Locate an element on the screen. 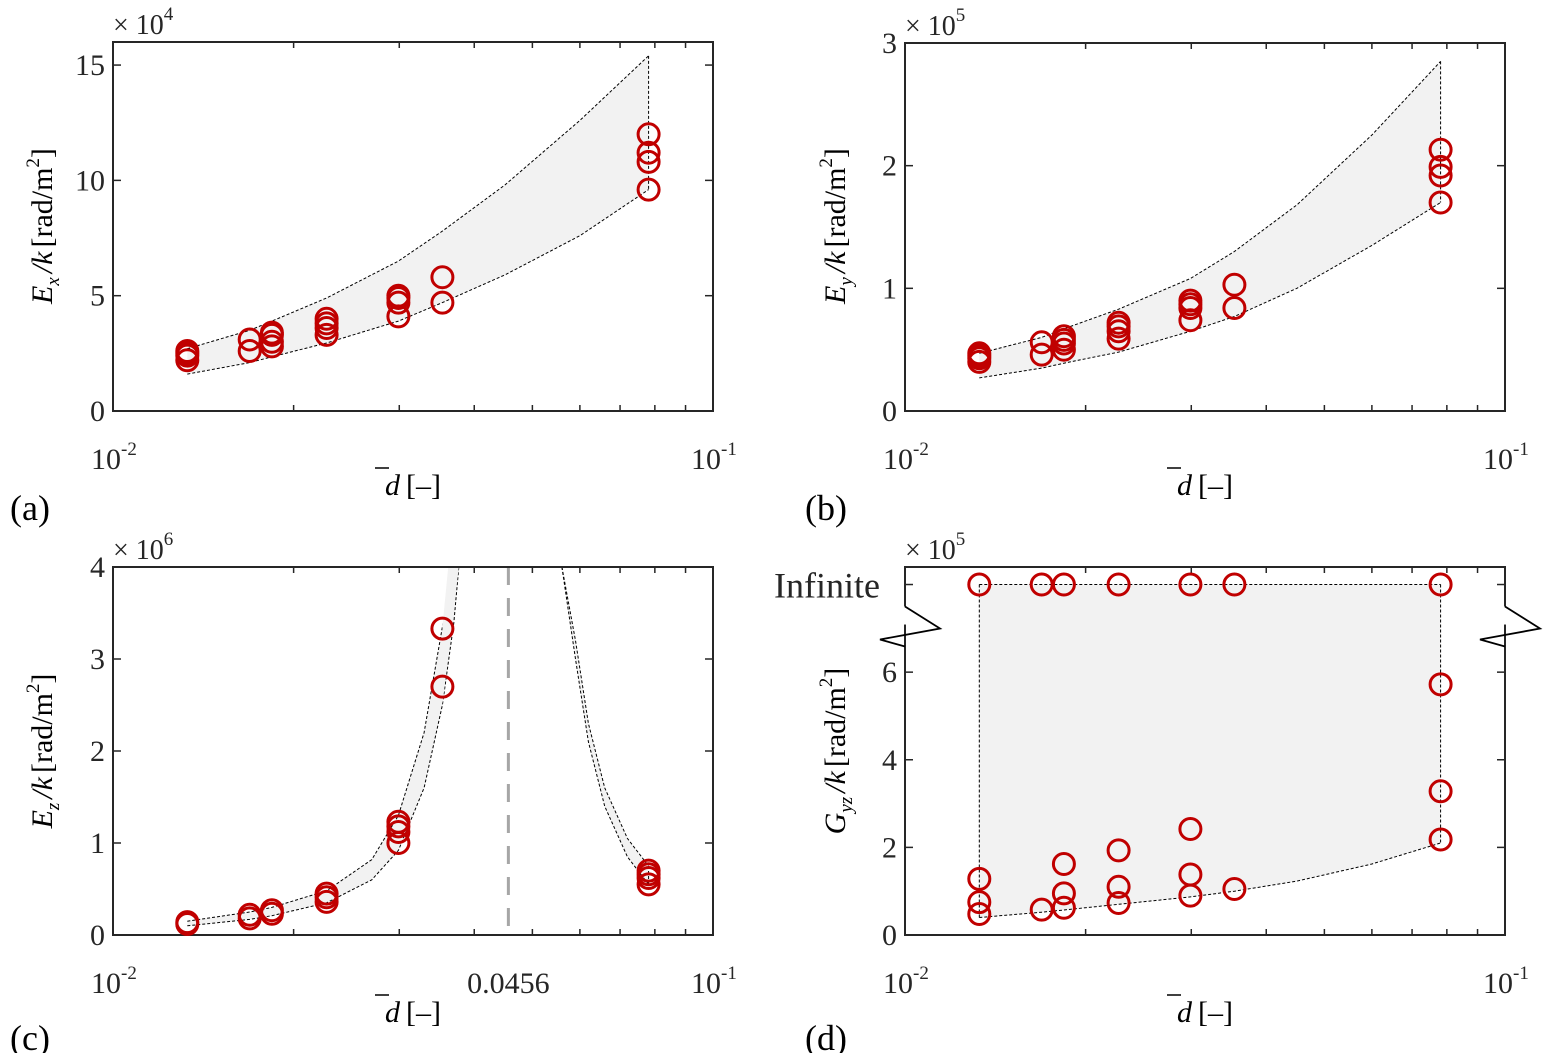 Image resolution: width=1546 pixels, height=1053 pixels. y-axis-label: Ex/k [rad/m2] is located at coordinates (43, 226).